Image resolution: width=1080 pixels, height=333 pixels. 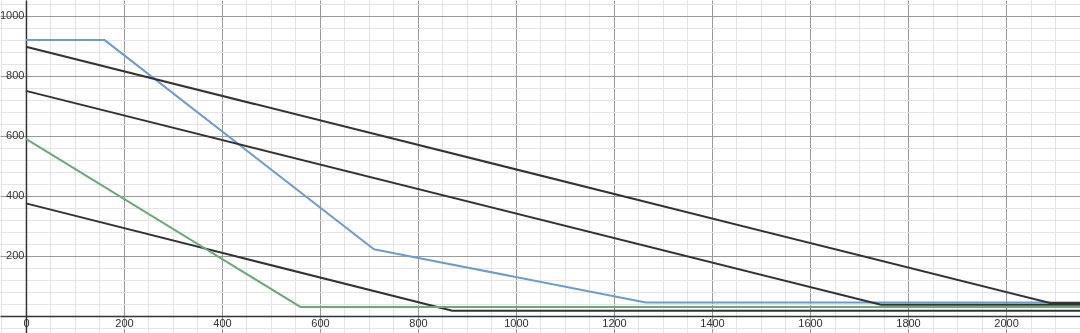 I want to click on x-tick-label: 600, so click(x=320, y=323).